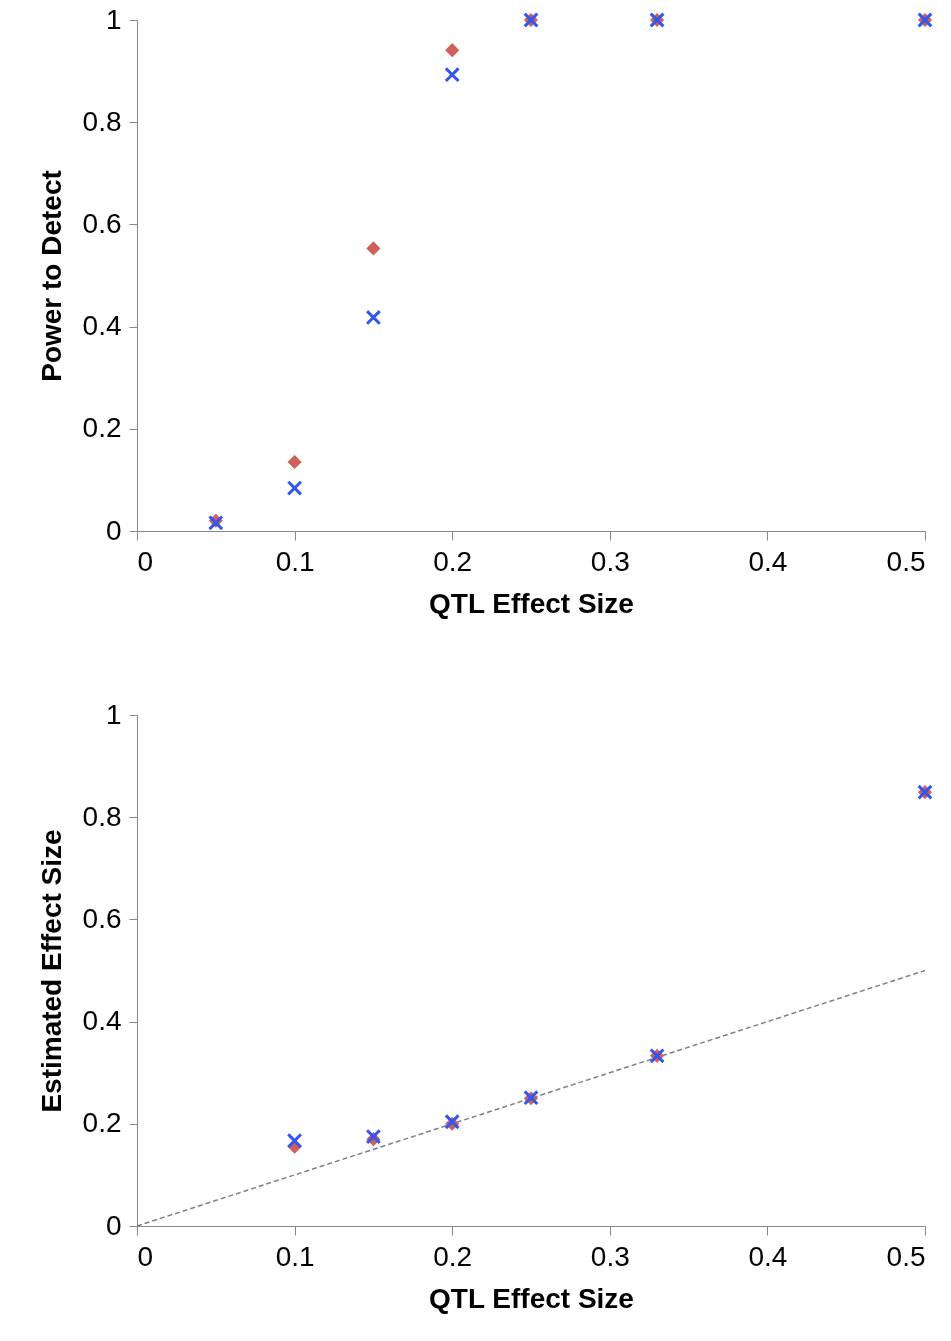  I want to click on y-axis-title: Estimated Effect Size, so click(51, 971).